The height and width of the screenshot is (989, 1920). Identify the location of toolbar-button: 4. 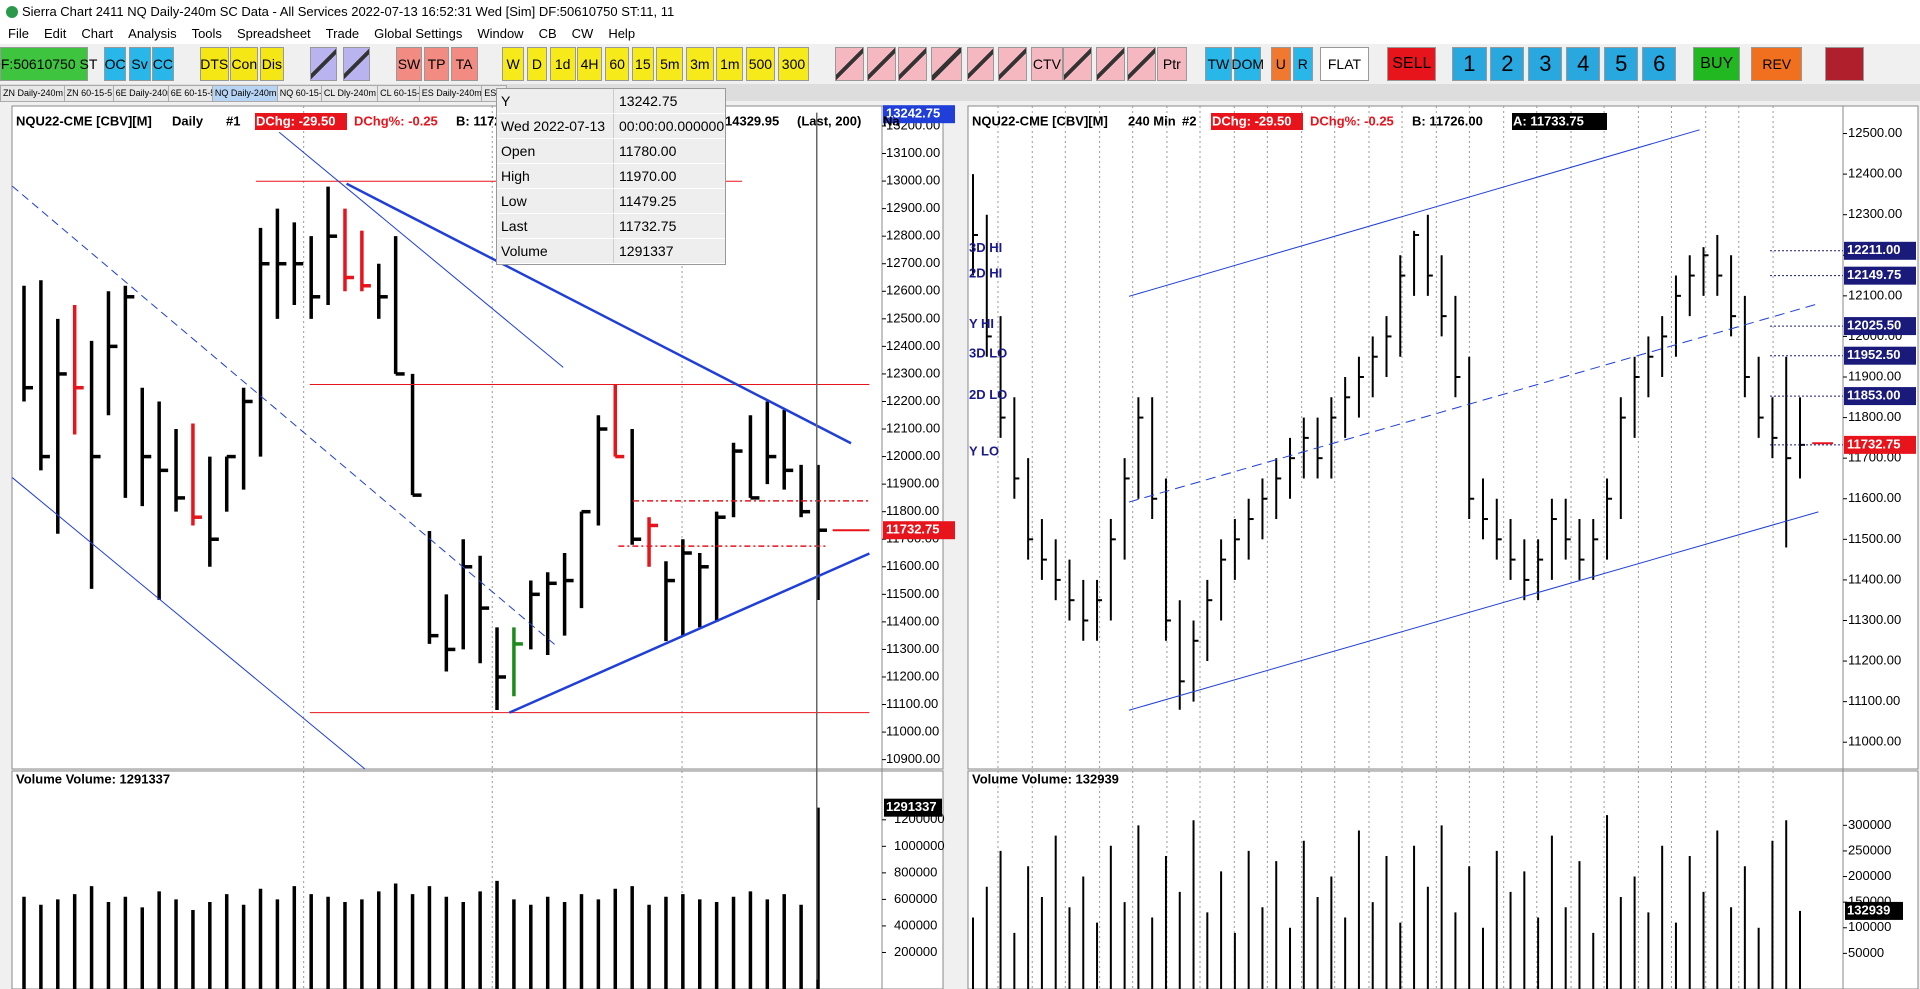
(1583, 64).